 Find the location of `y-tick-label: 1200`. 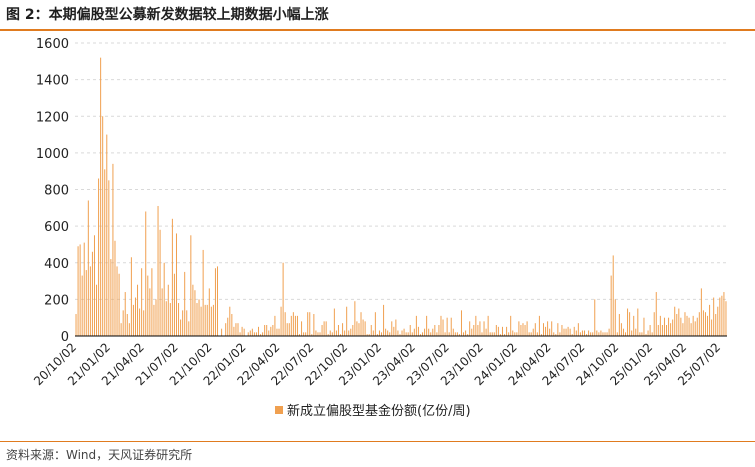

y-tick-label: 1200 is located at coordinates (52, 117).